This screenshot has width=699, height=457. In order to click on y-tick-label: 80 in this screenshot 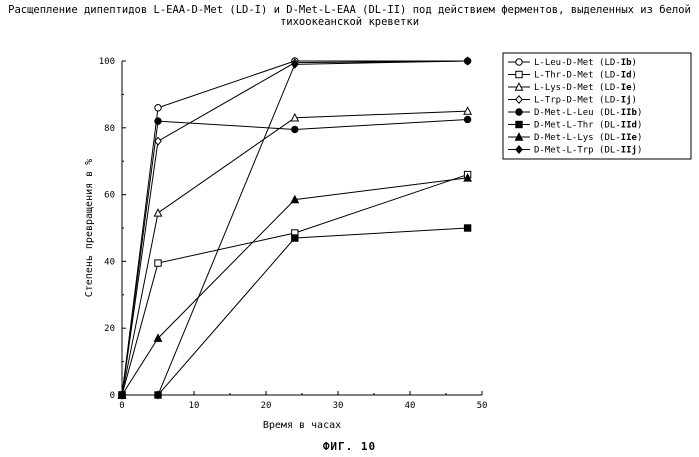, I will do `click(109, 129)`.